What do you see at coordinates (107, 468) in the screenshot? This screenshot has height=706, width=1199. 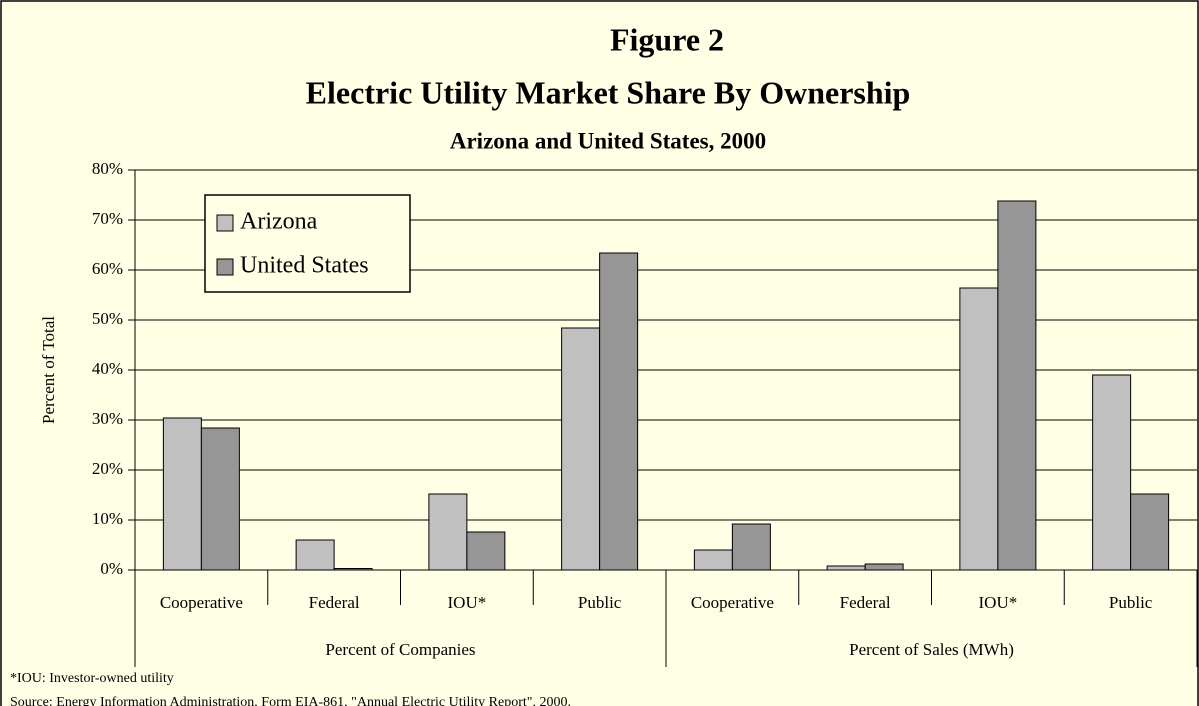 I see `y-tick-label: 20%` at bounding box center [107, 468].